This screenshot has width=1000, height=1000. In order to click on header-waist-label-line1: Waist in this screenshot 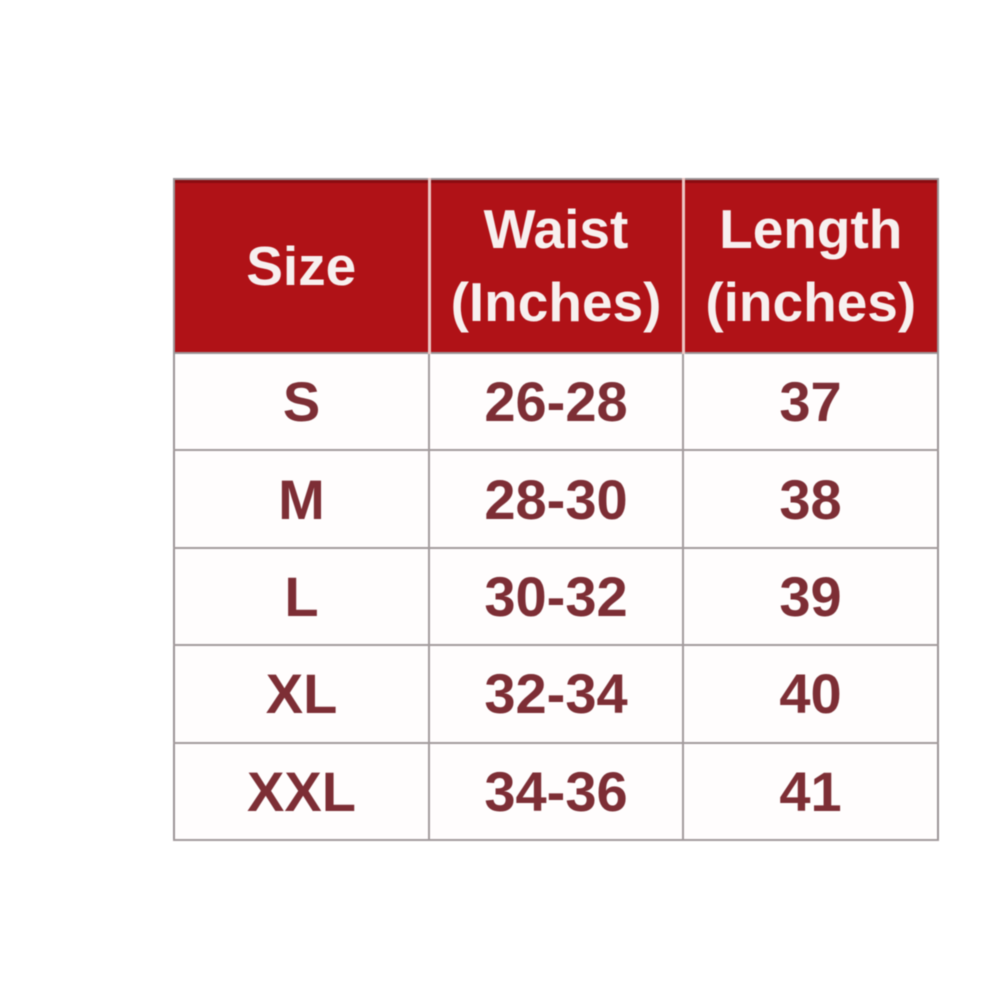, I will do `click(556, 229)`.